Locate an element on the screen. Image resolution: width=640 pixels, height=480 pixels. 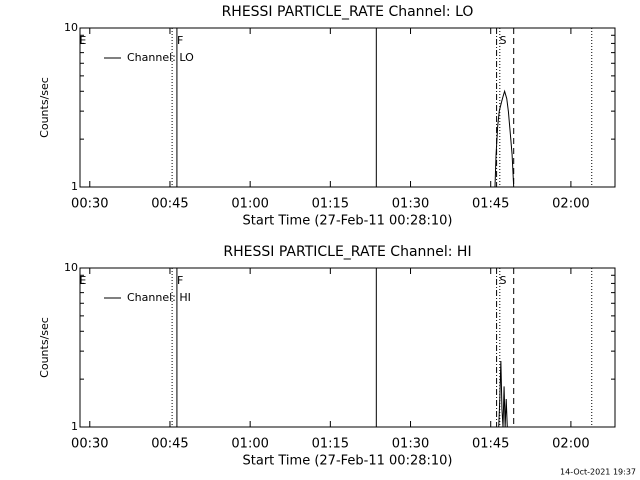
legend-label: Channel: HI is located at coordinates (159, 297).